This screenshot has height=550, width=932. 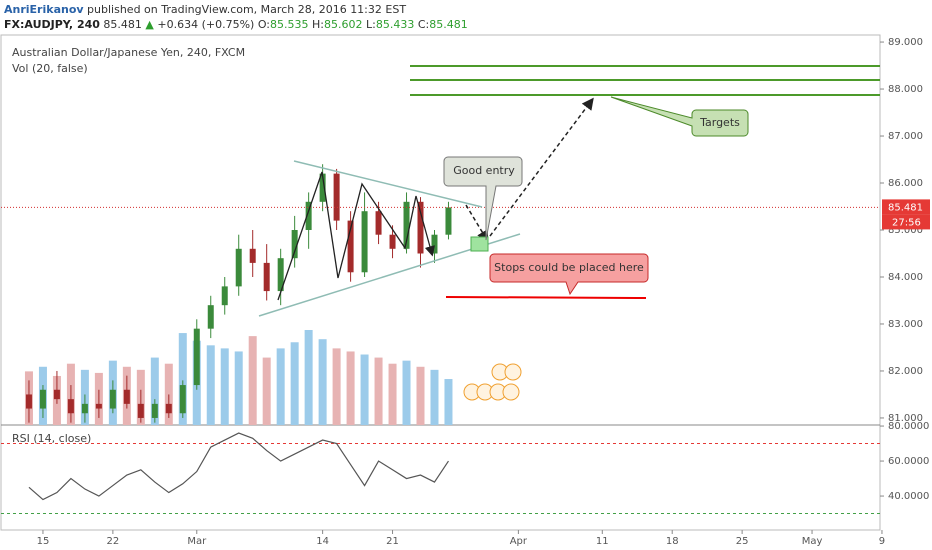 I want to click on last-price-label: 85.481, so click(x=905, y=207).